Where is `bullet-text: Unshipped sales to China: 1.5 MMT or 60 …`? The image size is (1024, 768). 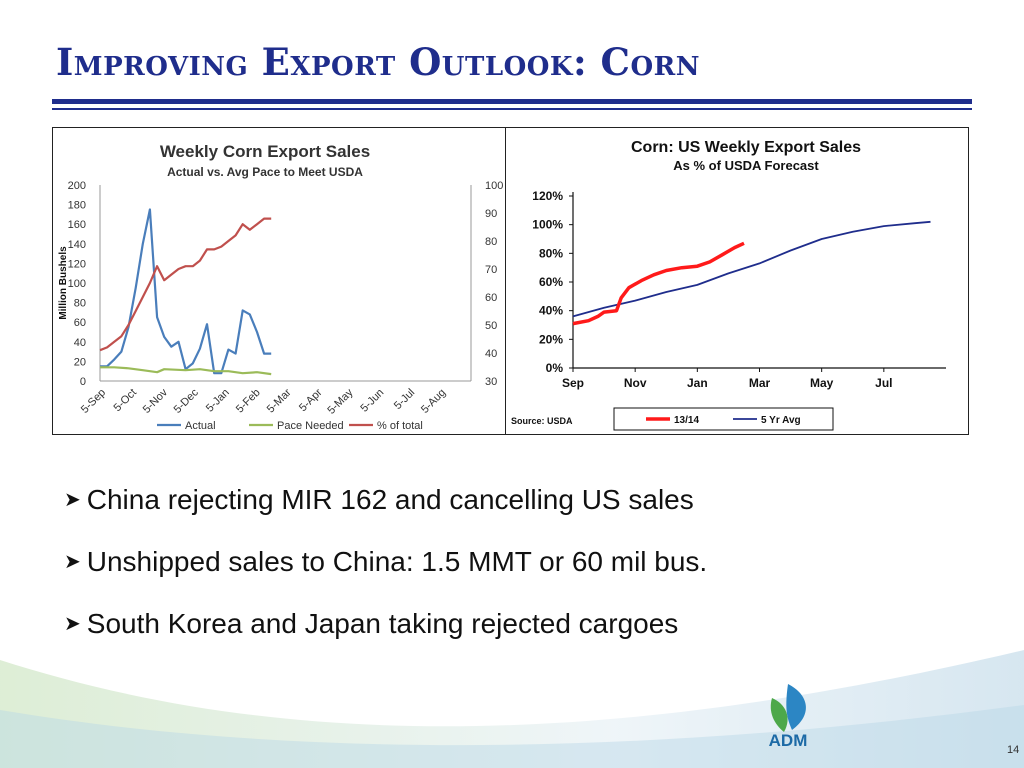
bullet-text: Unshipped sales to China: 1.5 MMT or 60 … is located at coordinates (397, 561).